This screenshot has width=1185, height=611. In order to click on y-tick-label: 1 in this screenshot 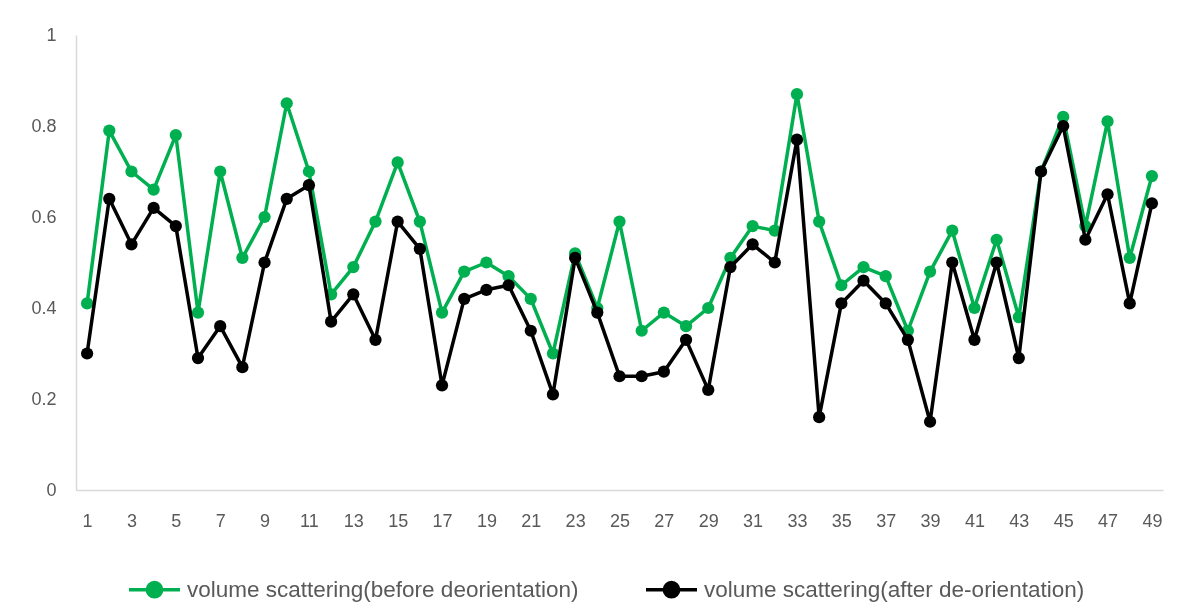, I will do `click(51, 34)`.